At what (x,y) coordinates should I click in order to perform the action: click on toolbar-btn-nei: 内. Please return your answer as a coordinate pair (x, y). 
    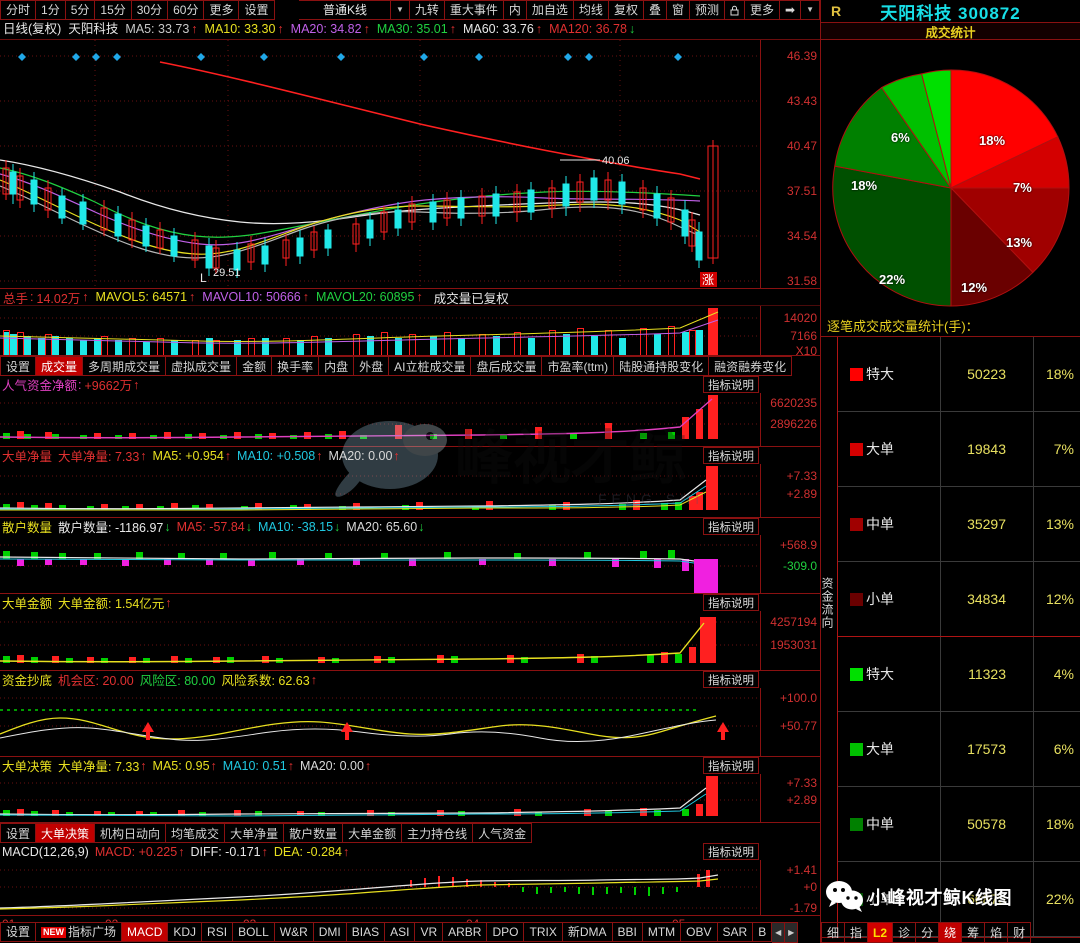
    Looking at the image, I should click on (515, 10).